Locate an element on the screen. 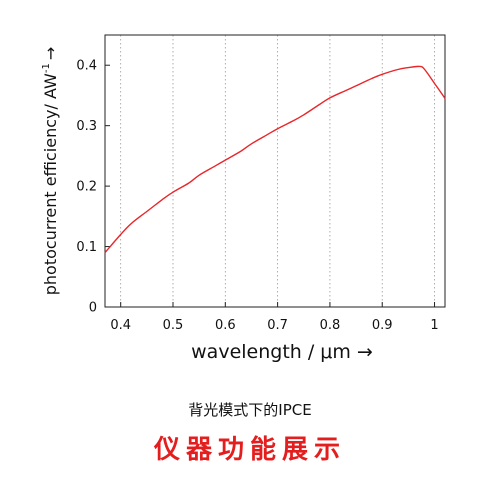 Image resolution: width=500 pixels, height=500 pixels. y-axis-label-superscript: -1 is located at coordinates (46, 68).